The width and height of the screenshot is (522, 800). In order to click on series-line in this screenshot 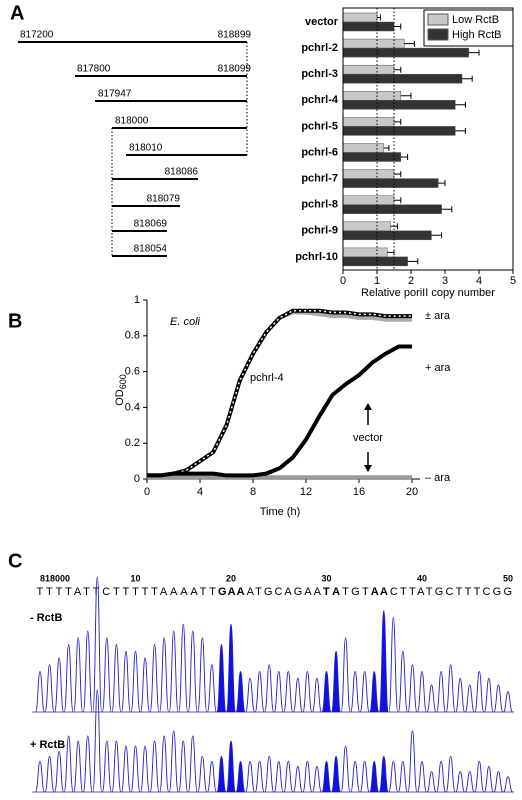, I will do `click(279, 394)`.